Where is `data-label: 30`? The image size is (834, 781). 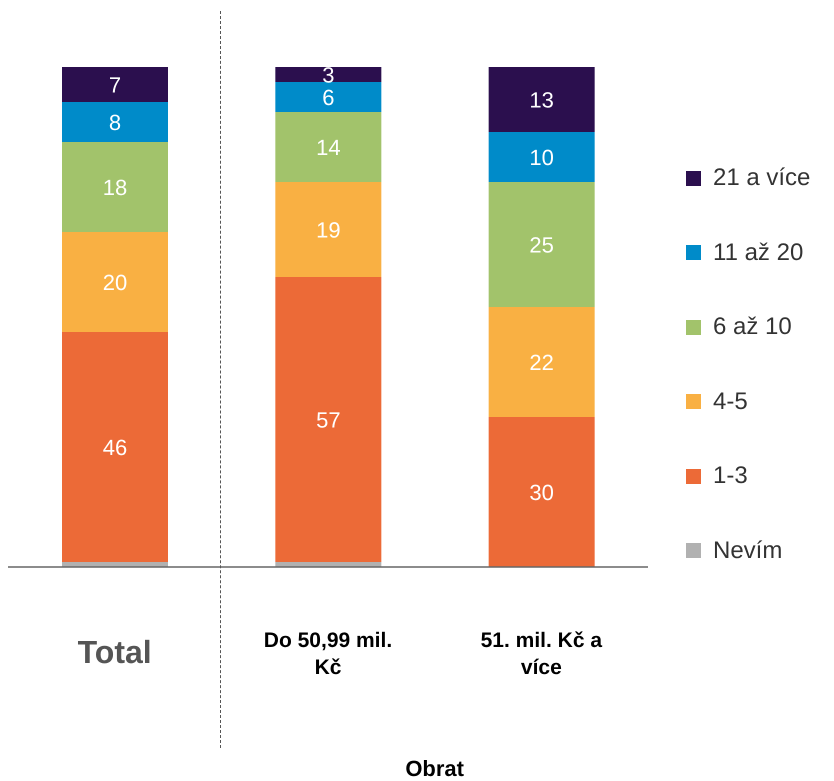
data-label: 30 is located at coordinates (541, 492).